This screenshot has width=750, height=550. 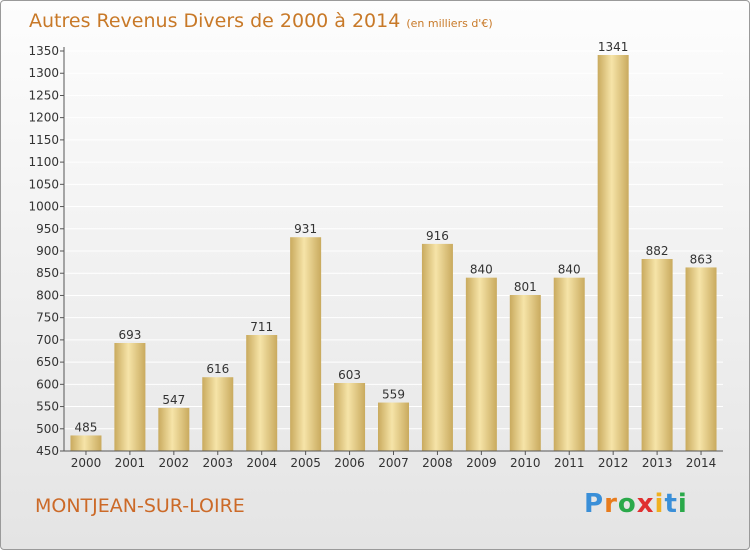 I want to click on bar-2010, so click(x=525, y=373).